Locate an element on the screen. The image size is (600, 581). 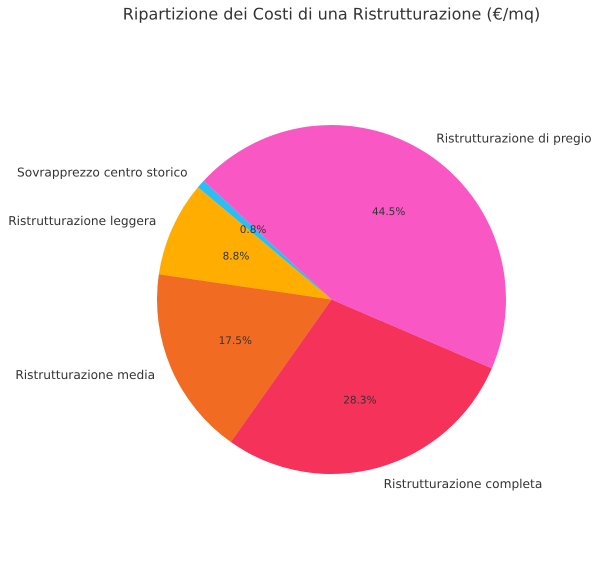
slice-label: Ristrutturazione media is located at coordinates (85, 375).